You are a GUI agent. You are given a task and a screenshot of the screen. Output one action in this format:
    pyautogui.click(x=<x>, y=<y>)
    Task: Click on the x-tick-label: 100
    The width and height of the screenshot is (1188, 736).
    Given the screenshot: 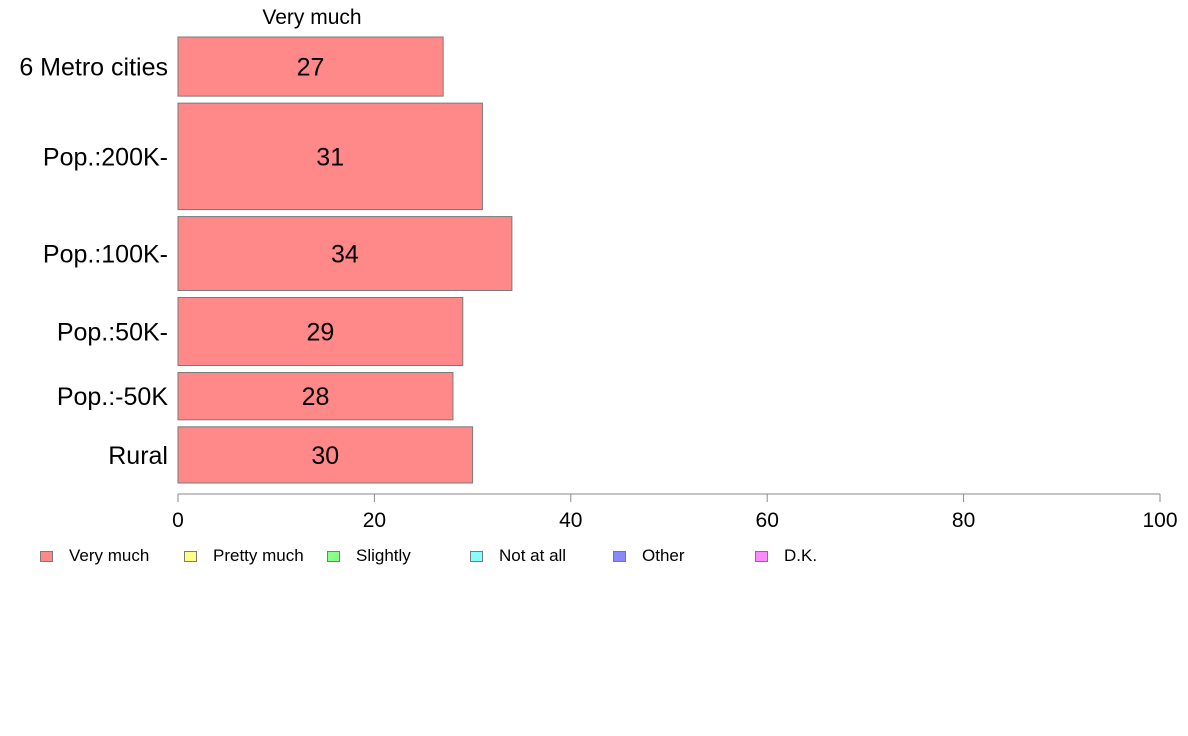 What is the action you would take?
    pyautogui.click(x=1159, y=520)
    